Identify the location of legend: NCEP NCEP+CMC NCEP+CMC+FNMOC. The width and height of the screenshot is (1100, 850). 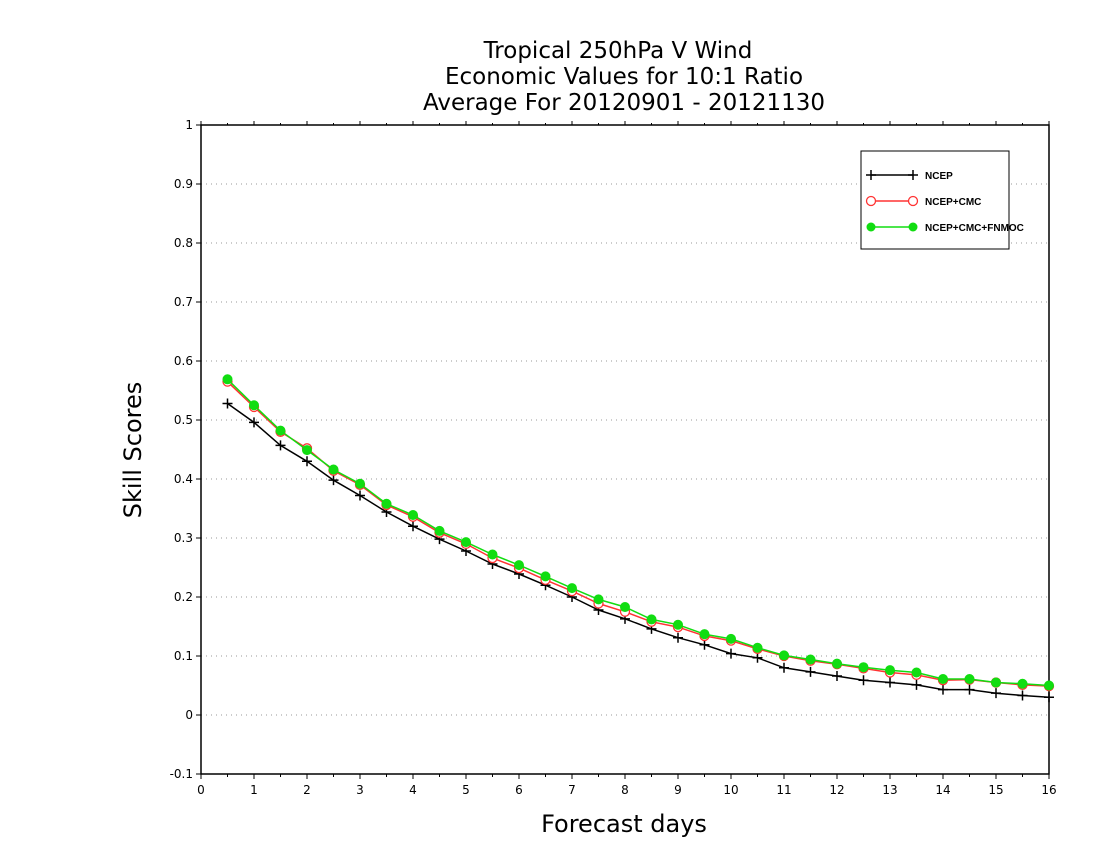
(942, 200).